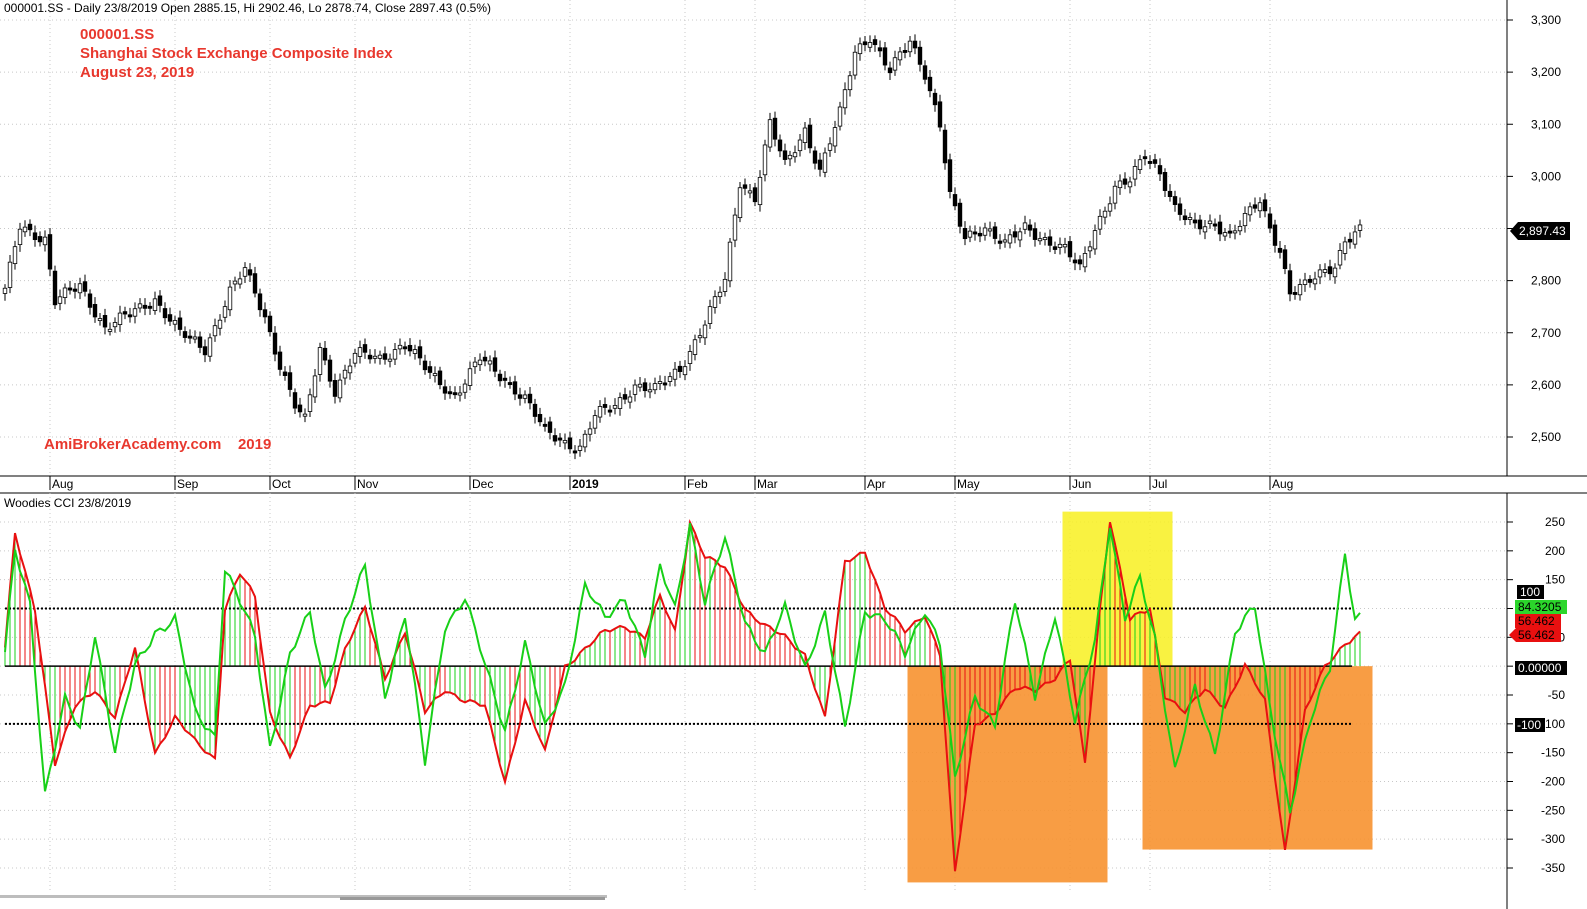  What do you see at coordinates (1553, 839) in the screenshot?
I see `cci-tick-label: -300` at bounding box center [1553, 839].